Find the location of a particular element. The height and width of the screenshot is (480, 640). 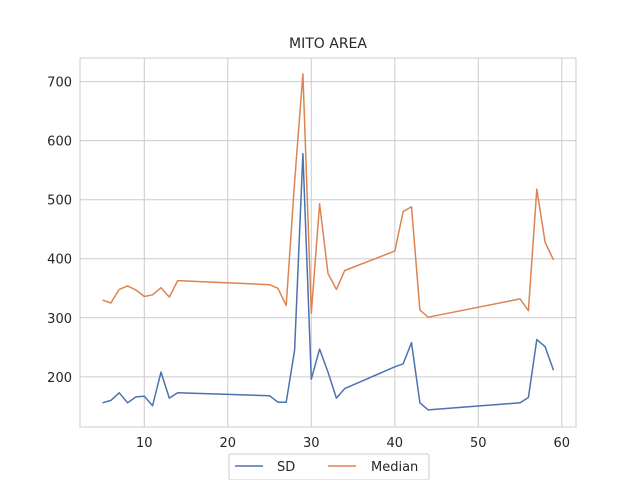

legend-label-median: Median is located at coordinates (394, 467).